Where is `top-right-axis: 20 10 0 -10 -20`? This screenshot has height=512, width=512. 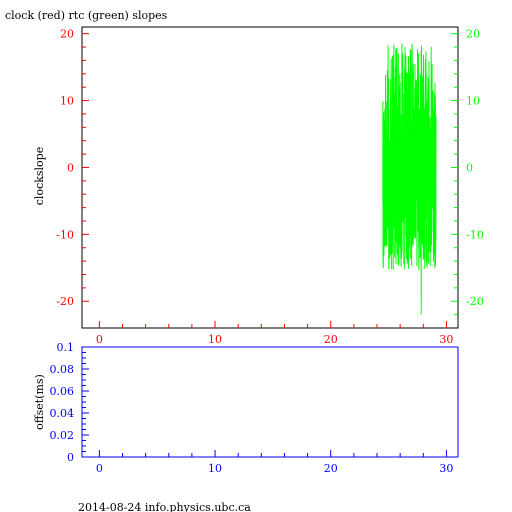
top-right-axis: 20 10 0 -10 -20 is located at coordinates (467, 172).